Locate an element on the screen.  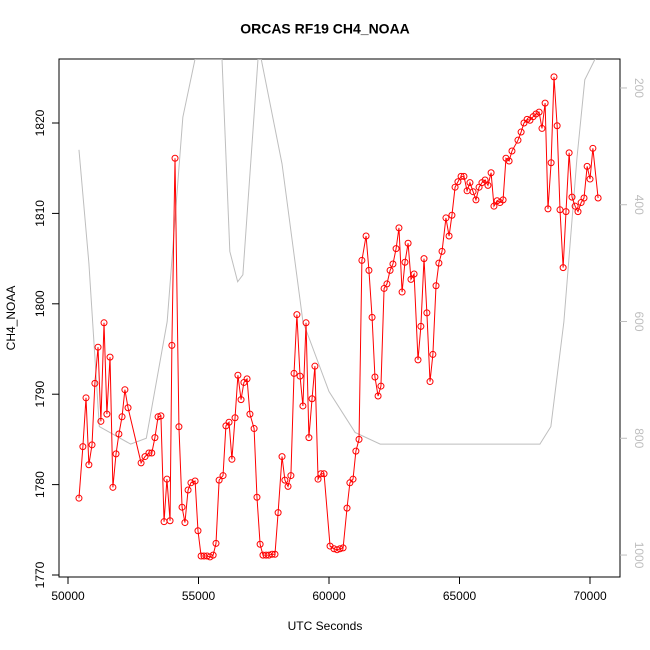
y-tick-label: 1810 is located at coordinates (40, 213).